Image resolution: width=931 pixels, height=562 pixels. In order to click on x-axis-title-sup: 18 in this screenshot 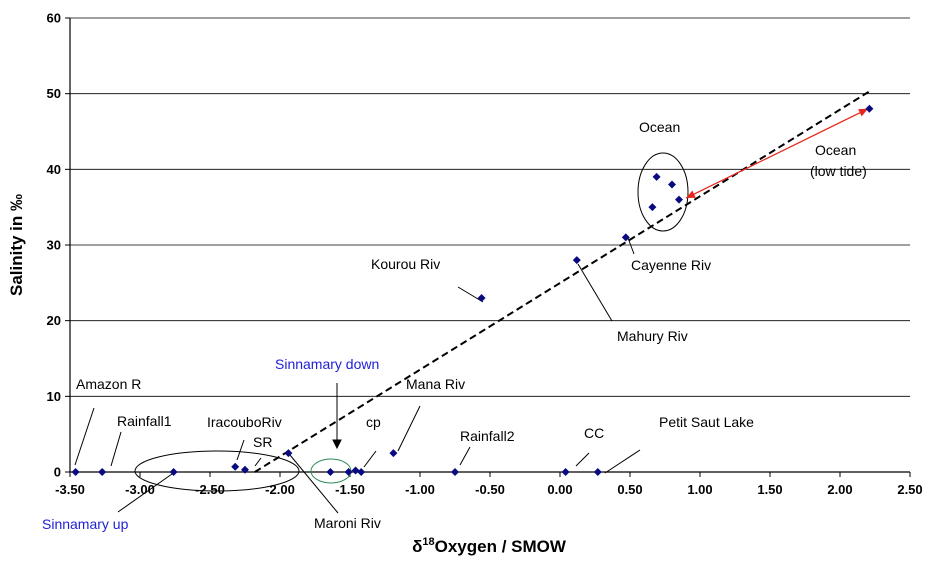, I will do `click(428, 542)`.